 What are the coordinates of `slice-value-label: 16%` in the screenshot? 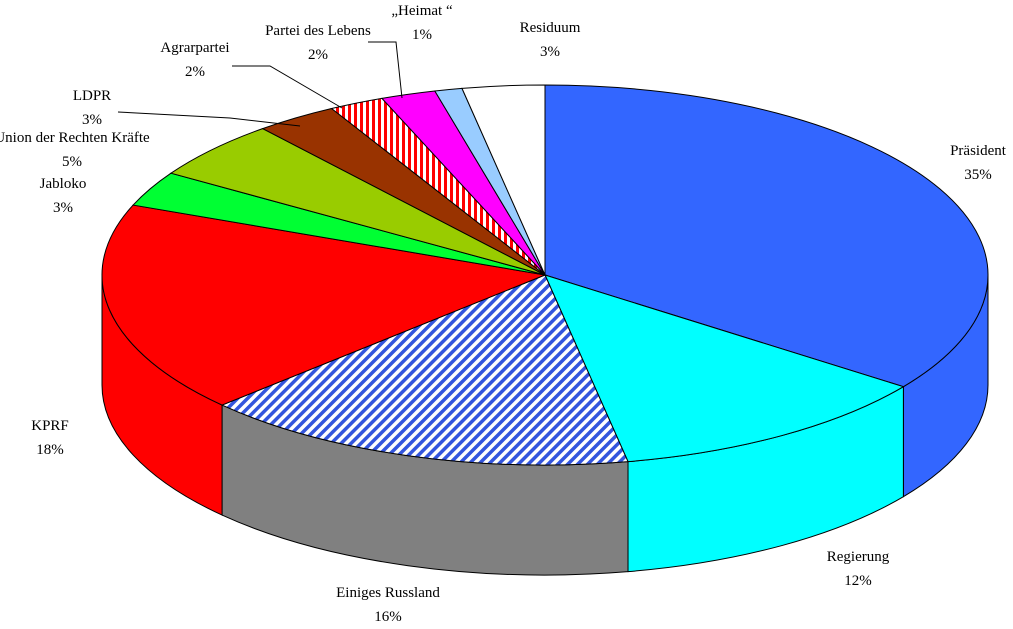 It's located at (388, 617).